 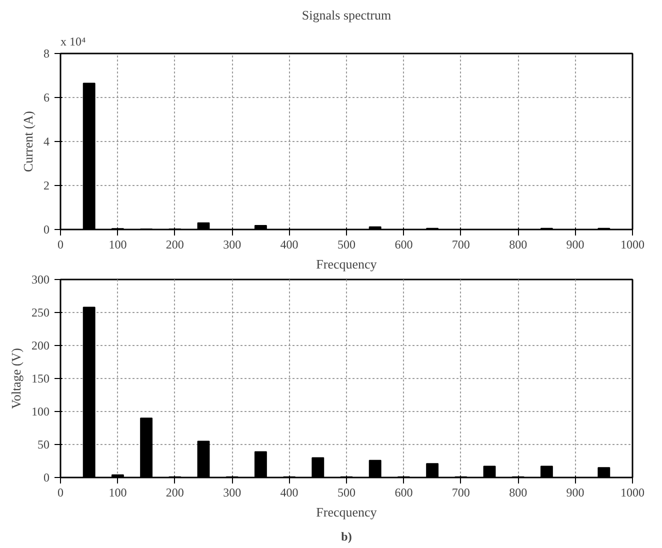 What do you see at coordinates (41, 411) in the screenshot?
I see `y-tick-label: 100` at bounding box center [41, 411].